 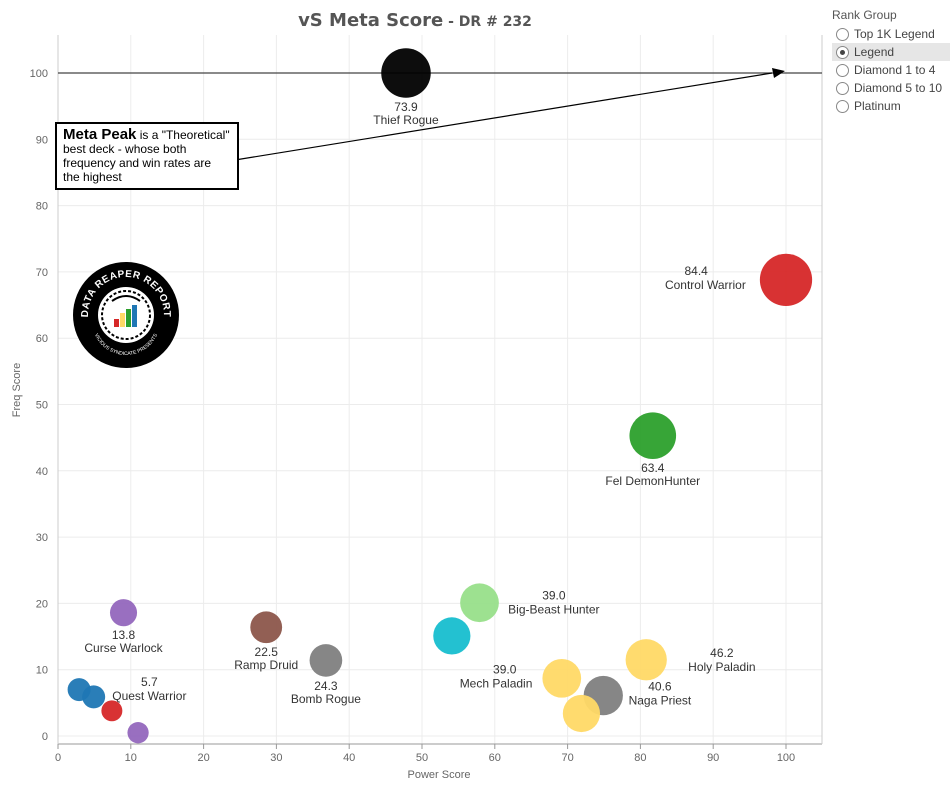 What do you see at coordinates (42, 140) in the screenshot?
I see `y-tick-label: 90` at bounding box center [42, 140].